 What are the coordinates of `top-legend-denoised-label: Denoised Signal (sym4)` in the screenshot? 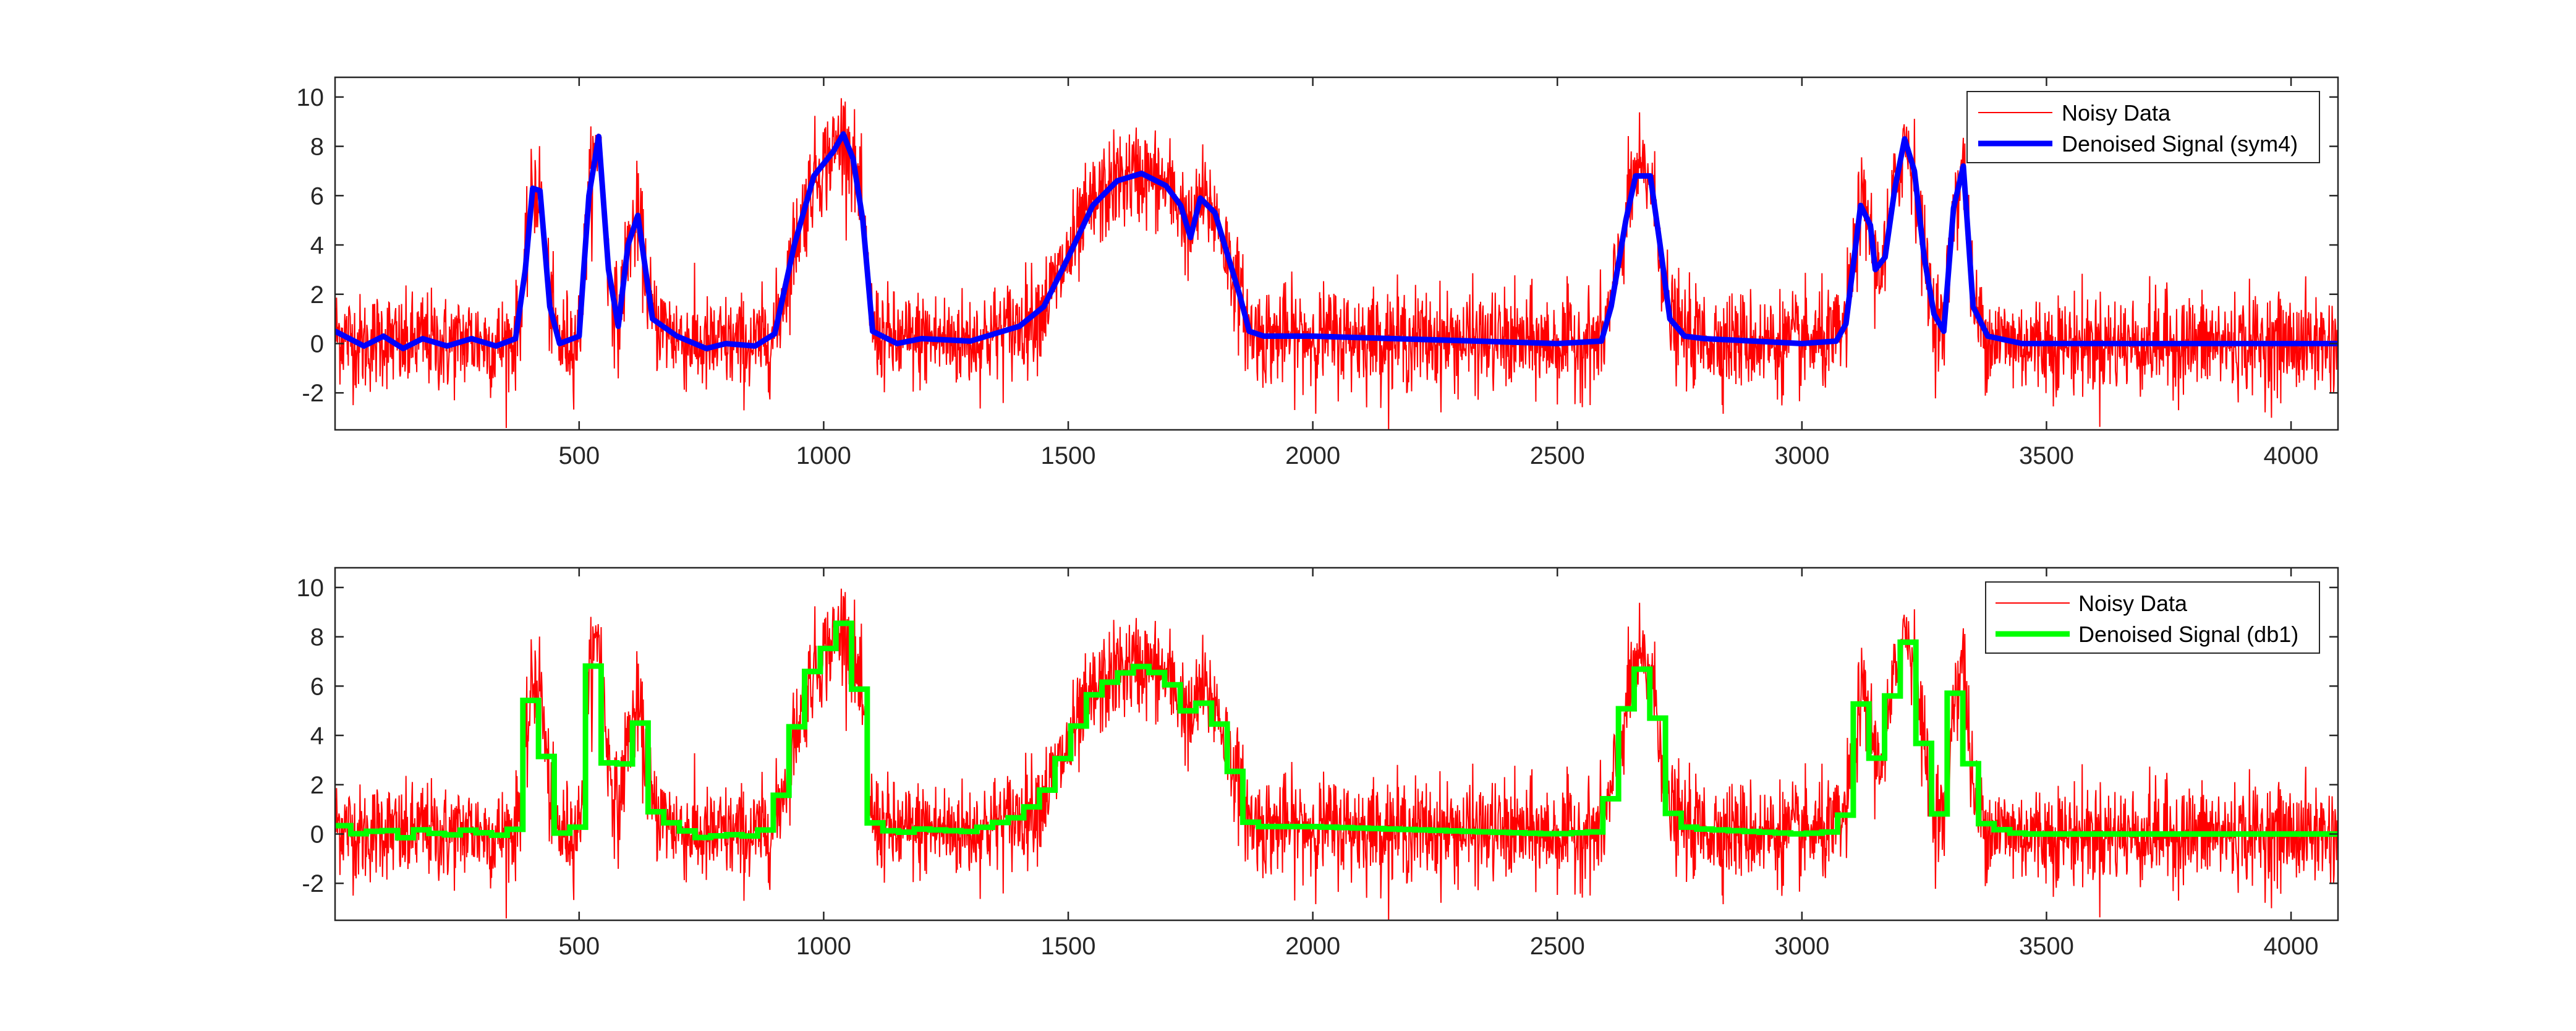 It's located at (2180, 144).